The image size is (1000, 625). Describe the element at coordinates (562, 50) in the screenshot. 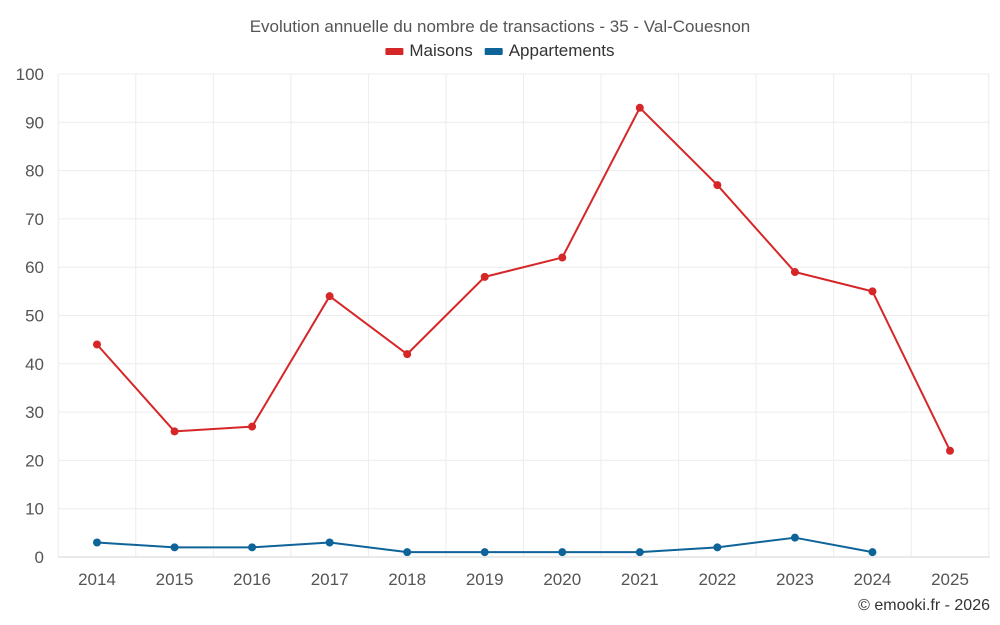

I see `legend-label: Appartements` at that location.